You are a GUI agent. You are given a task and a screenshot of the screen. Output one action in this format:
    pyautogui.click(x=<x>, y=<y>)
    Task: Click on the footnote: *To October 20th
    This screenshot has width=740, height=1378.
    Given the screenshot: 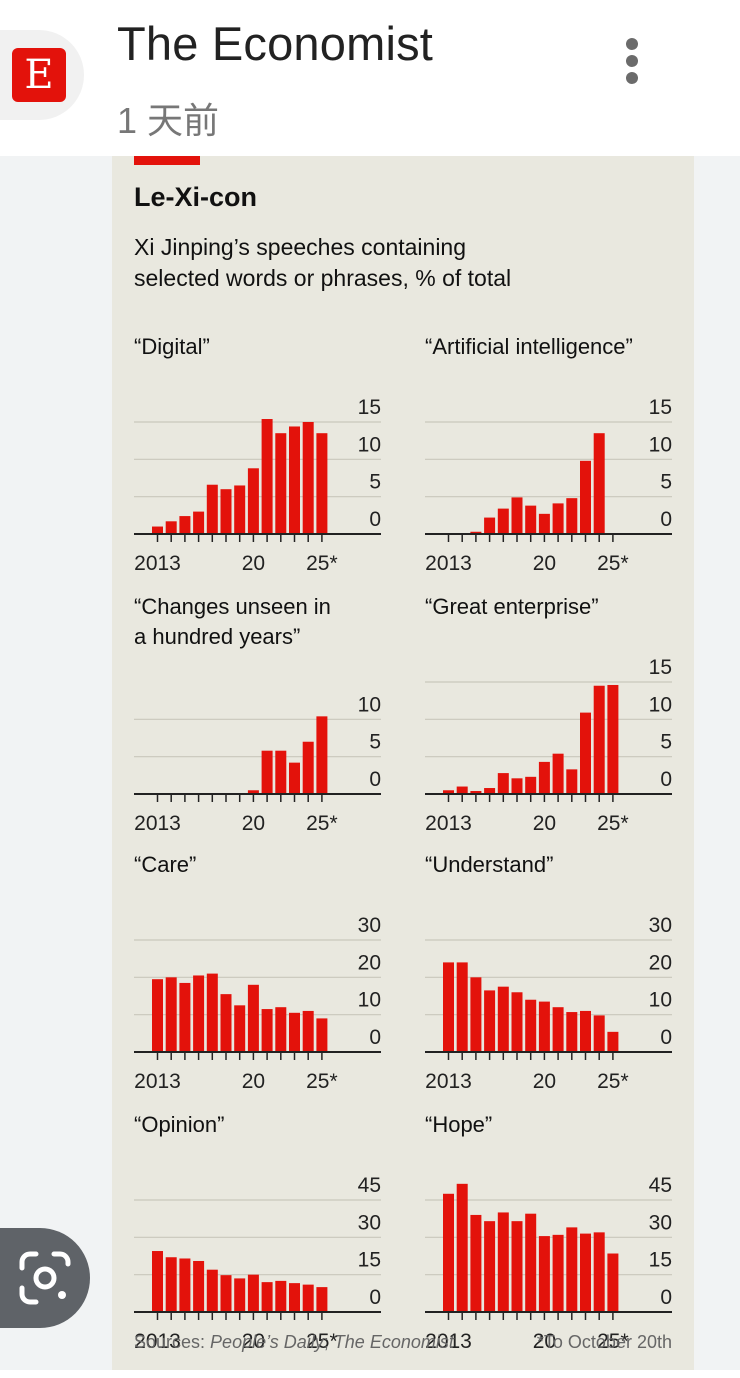 What is the action you would take?
    pyautogui.click(x=604, y=1342)
    